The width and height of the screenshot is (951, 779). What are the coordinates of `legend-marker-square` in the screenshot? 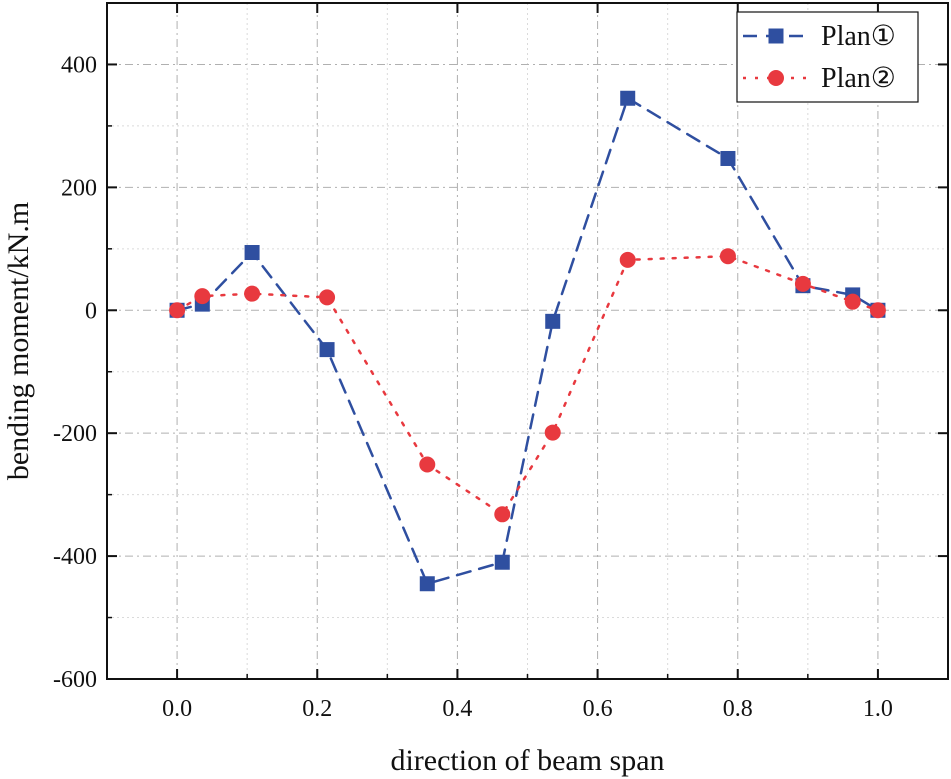 It's located at (776, 36).